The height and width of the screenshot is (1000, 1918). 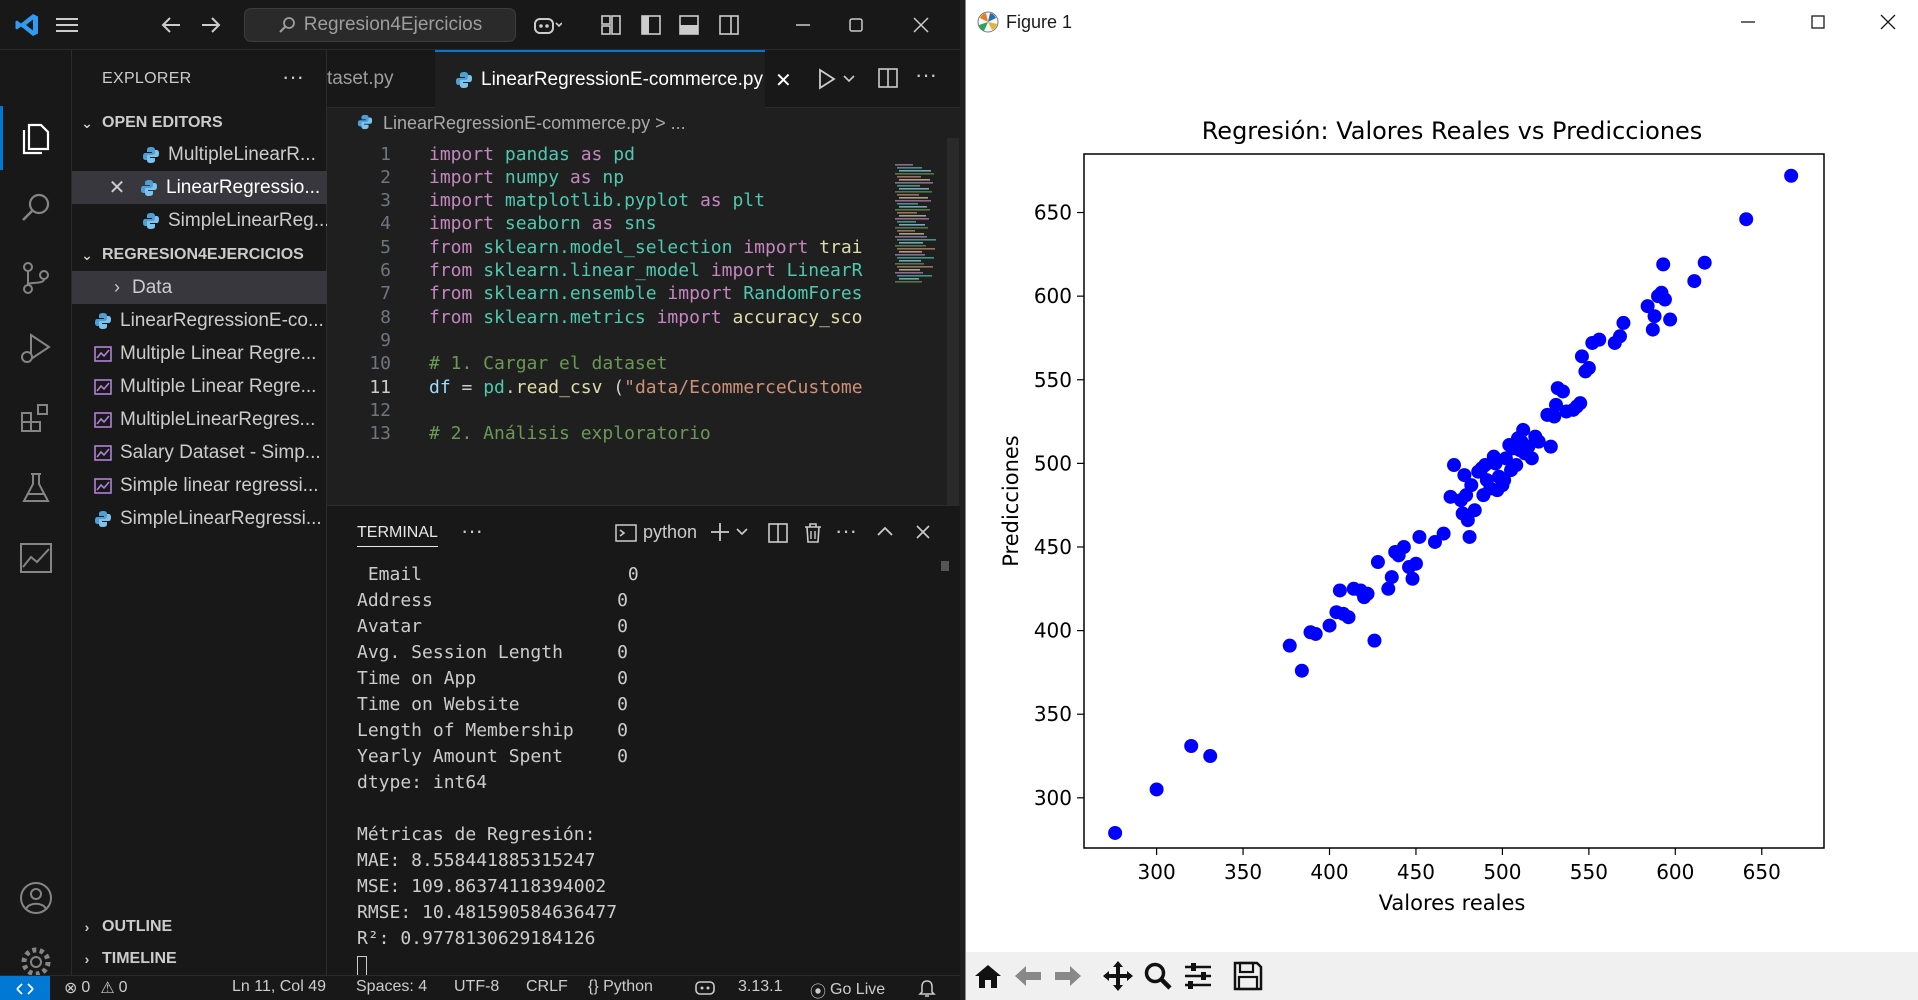 I want to click on source-control-icon, so click(x=36, y=278).